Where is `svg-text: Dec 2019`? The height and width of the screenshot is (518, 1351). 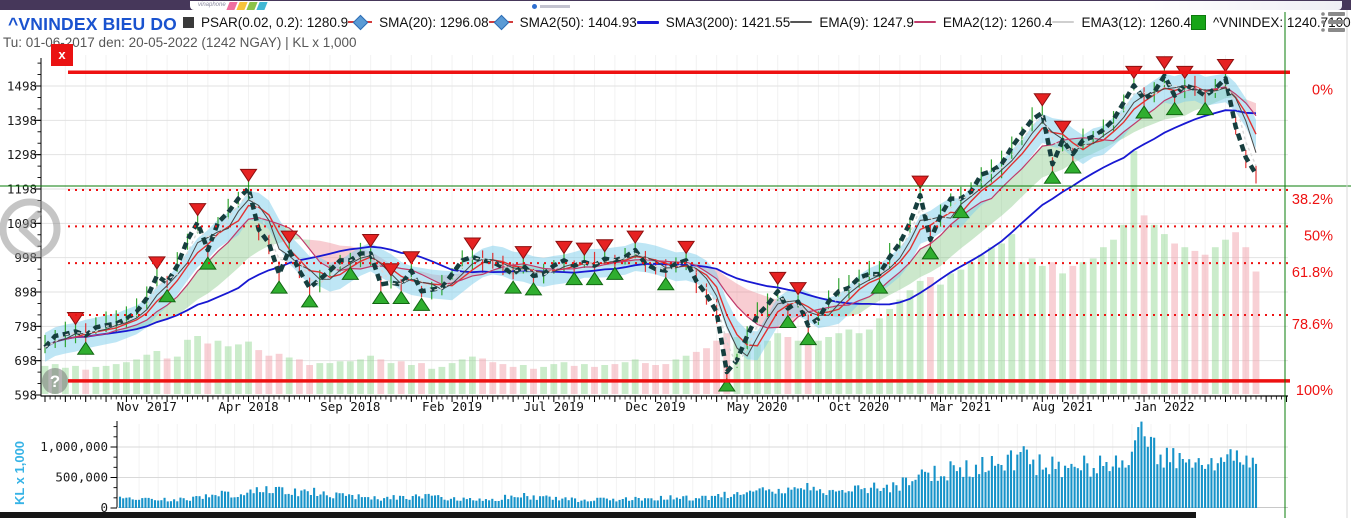 svg-text: Dec 2019 is located at coordinates (655, 406).